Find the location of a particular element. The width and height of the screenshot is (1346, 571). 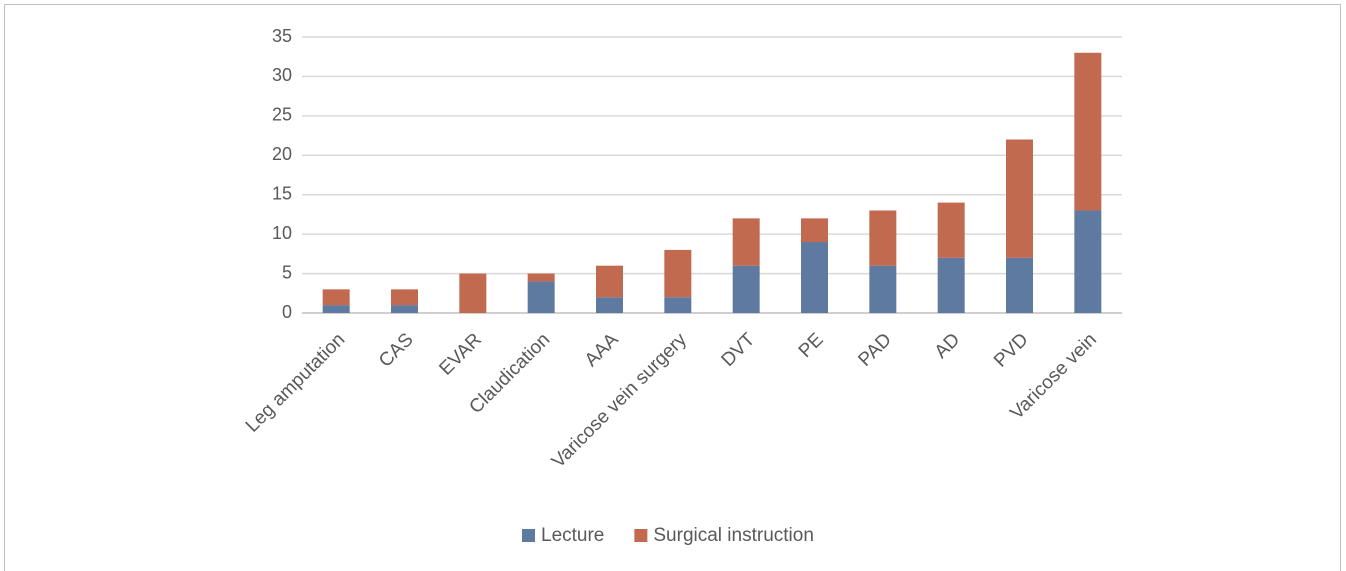

x-tick-label: PE is located at coordinates (811, 345).